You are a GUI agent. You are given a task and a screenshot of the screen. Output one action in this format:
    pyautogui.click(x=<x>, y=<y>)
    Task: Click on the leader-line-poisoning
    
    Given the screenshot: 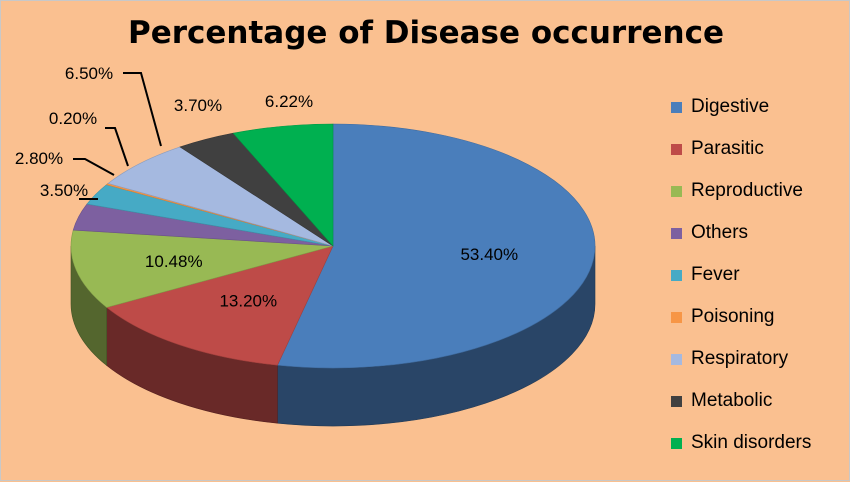 What is the action you would take?
    pyautogui.click(x=117, y=147)
    